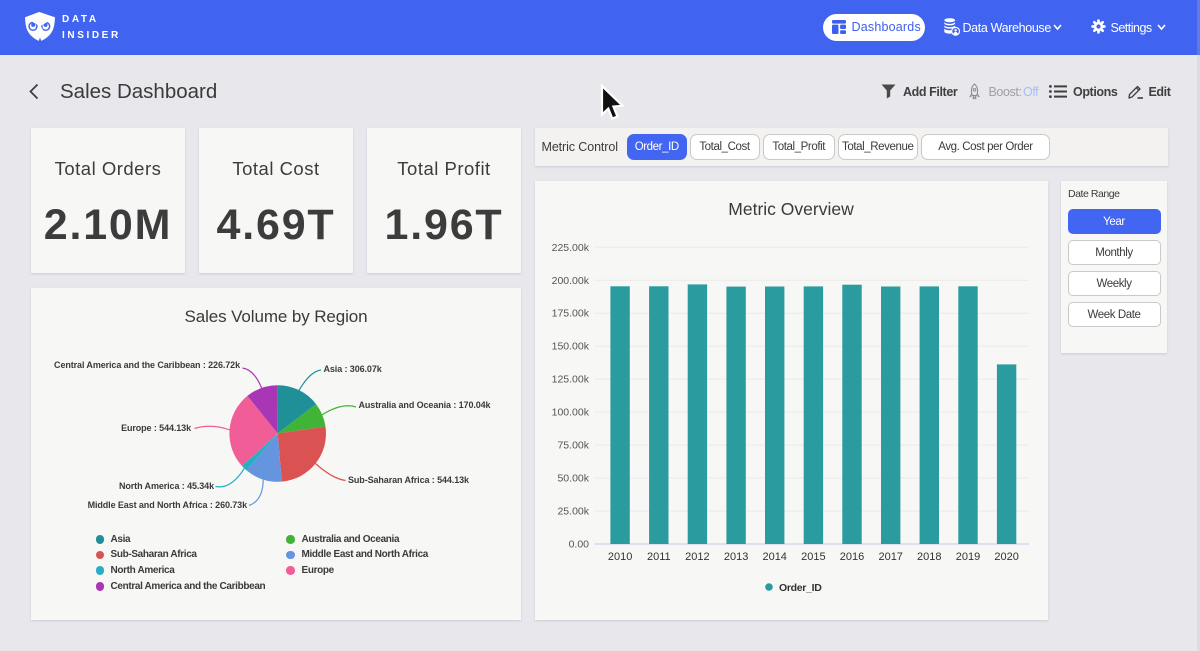 Image resolution: width=1200 pixels, height=651 pixels. Describe the element at coordinates (1006, 557) in the screenshot. I see `svg-text: 2020` at that location.